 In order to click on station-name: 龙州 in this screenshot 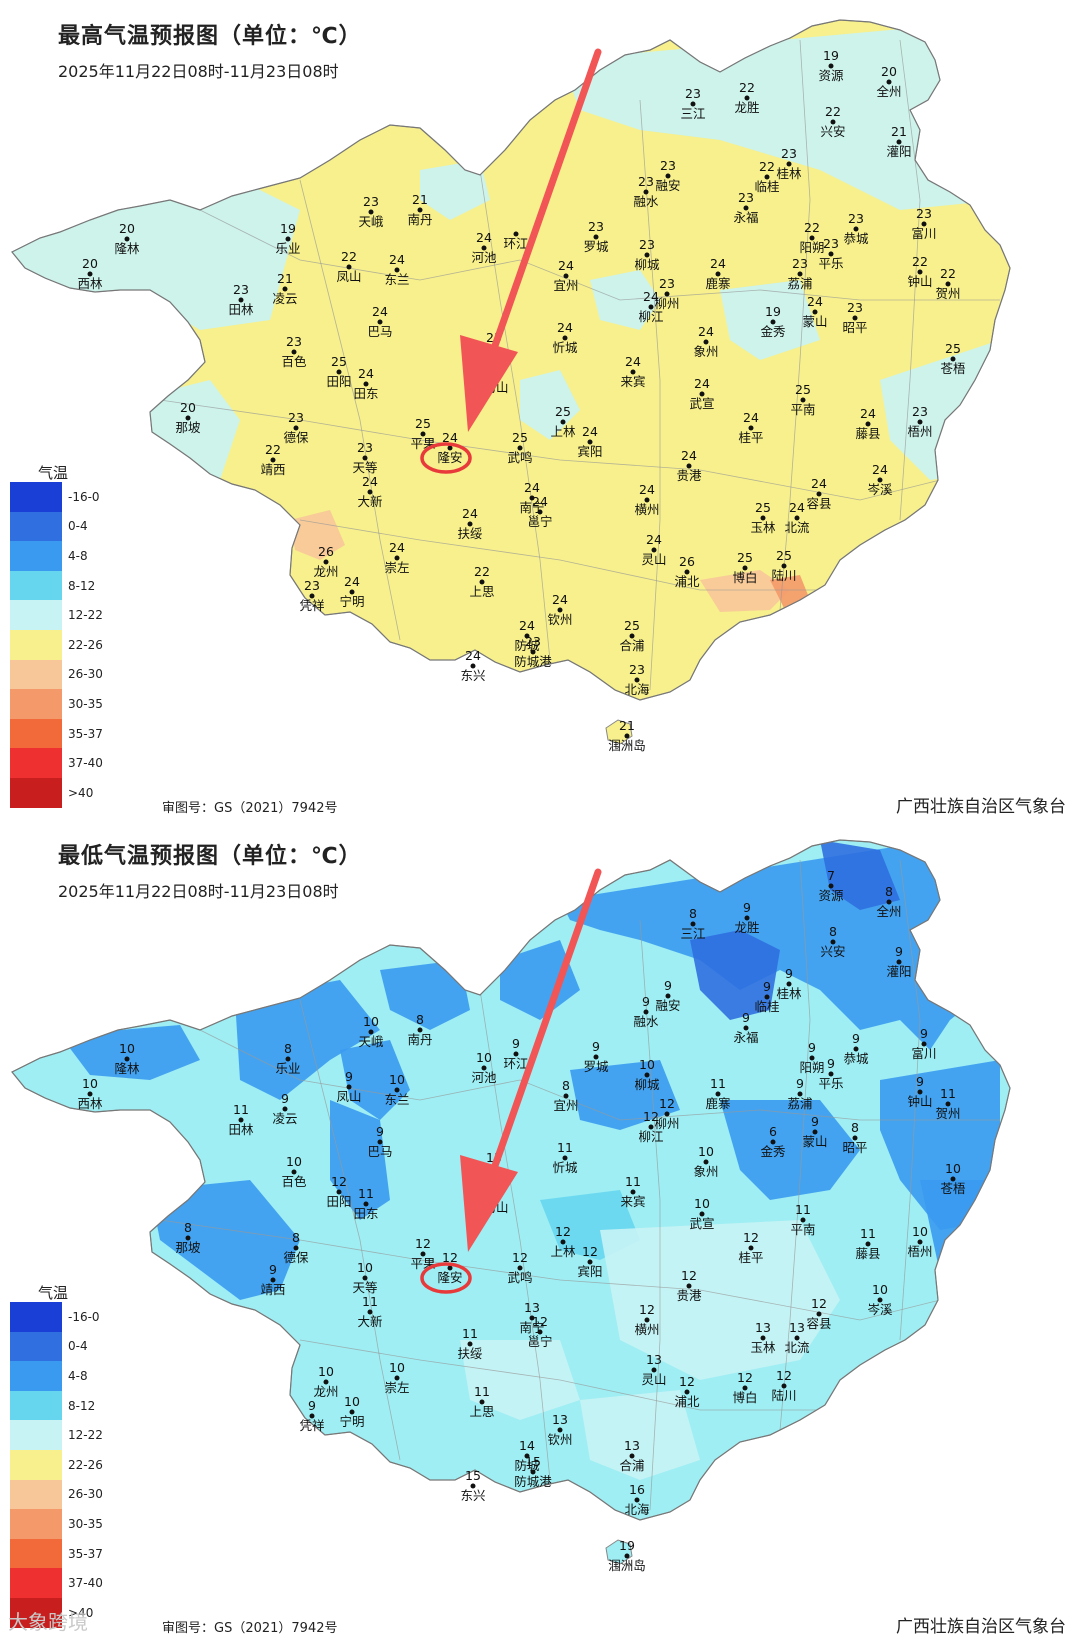, I will do `click(325, 571)`.